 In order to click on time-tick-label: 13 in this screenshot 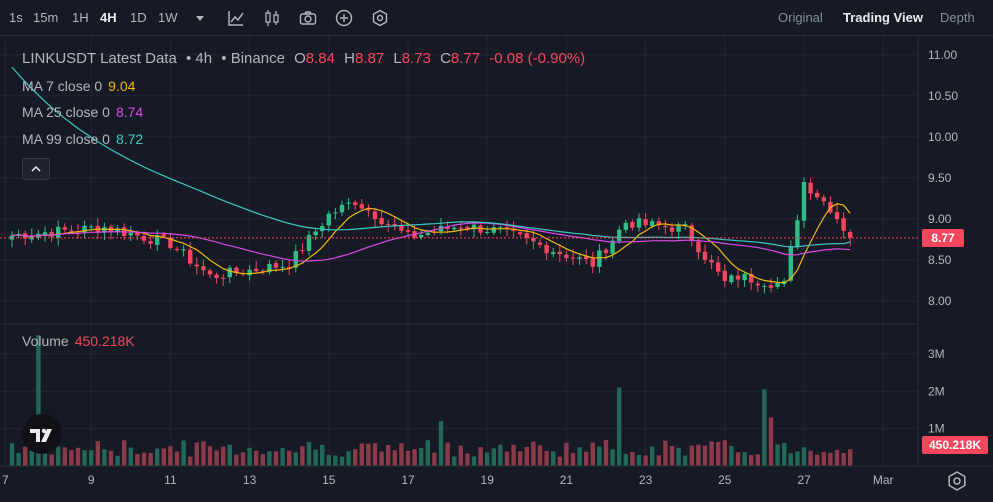, I will do `click(250, 480)`.